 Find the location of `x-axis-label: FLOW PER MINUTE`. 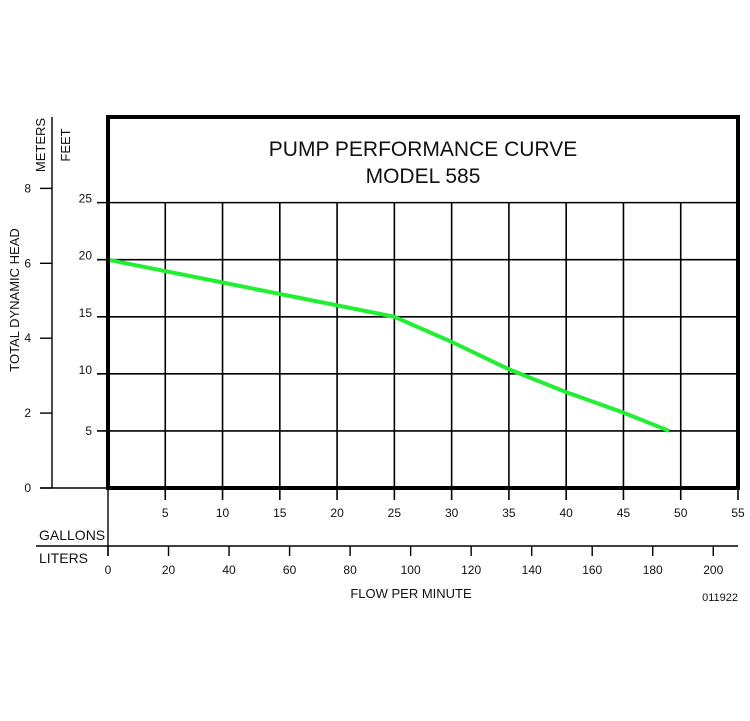

x-axis-label: FLOW PER MINUTE is located at coordinates (411, 593).